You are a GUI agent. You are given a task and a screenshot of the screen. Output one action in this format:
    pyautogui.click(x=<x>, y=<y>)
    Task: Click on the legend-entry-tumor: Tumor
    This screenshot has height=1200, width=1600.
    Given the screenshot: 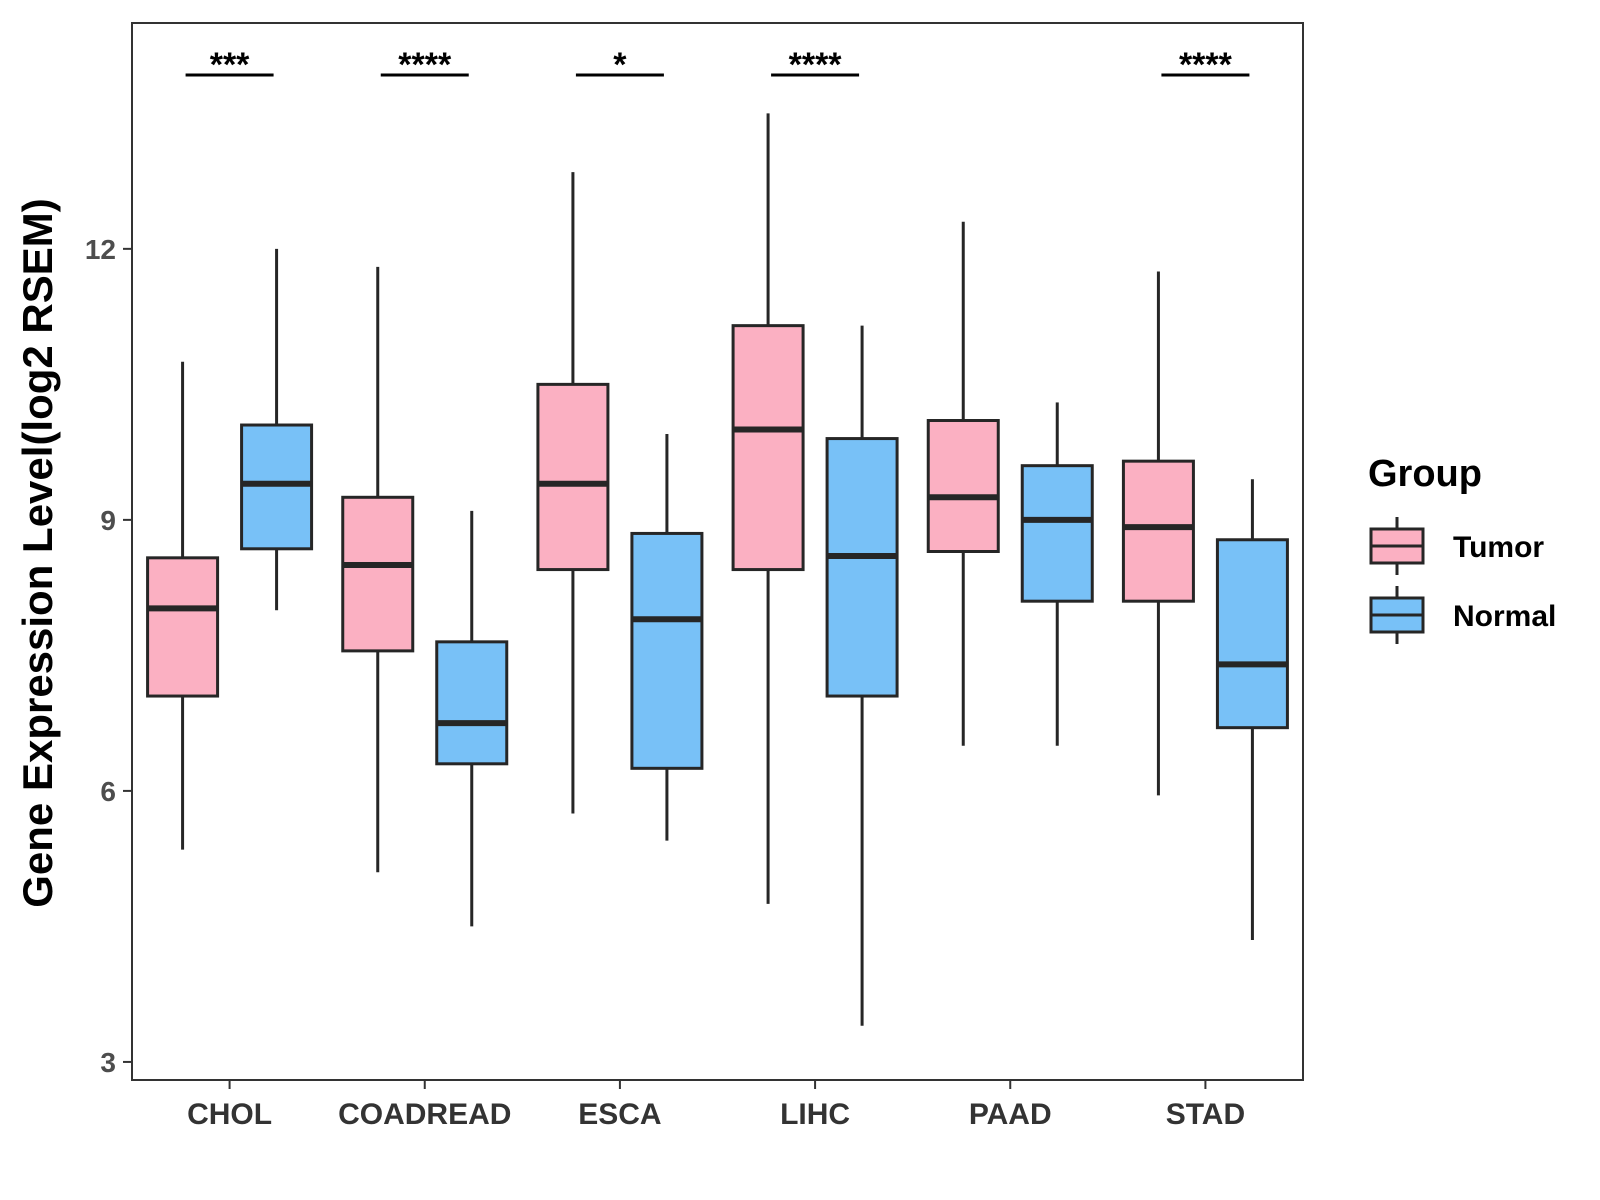 What is the action you would take?
    pyautogui.click(x=1456, y=546)
    